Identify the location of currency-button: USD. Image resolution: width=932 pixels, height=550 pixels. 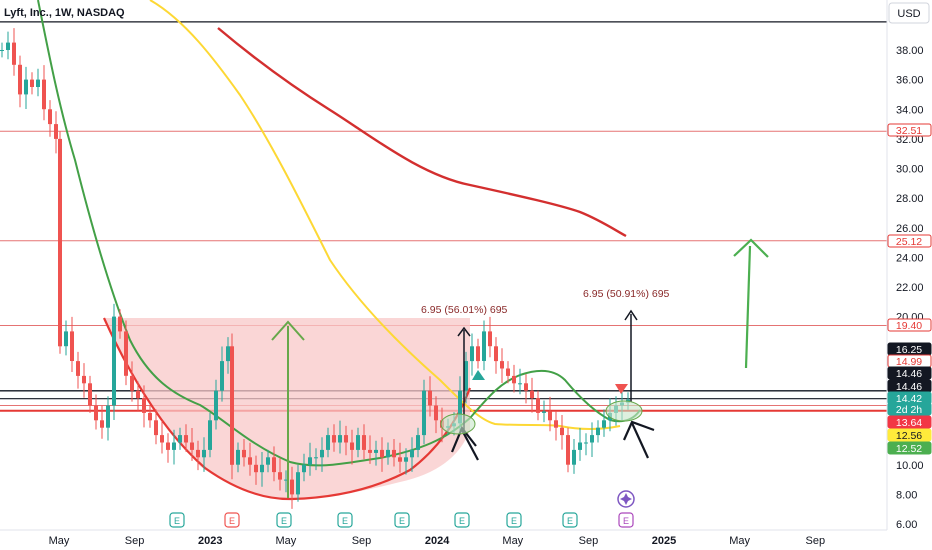
(909, 13).